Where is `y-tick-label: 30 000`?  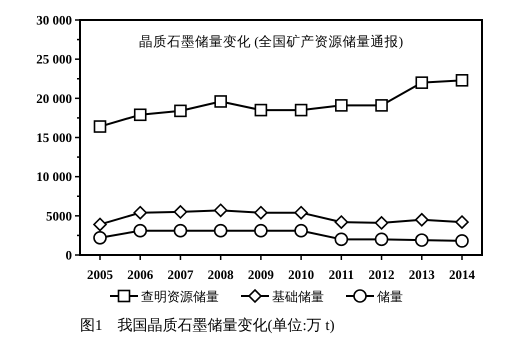
y-tick-label: 30 000 is located at coordinates (54, 20).